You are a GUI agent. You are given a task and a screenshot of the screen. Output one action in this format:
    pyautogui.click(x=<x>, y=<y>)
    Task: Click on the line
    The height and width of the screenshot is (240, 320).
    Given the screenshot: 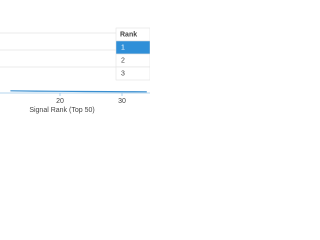 What is the action you would take?
    pyautogui.click(x=78, y=91)
    